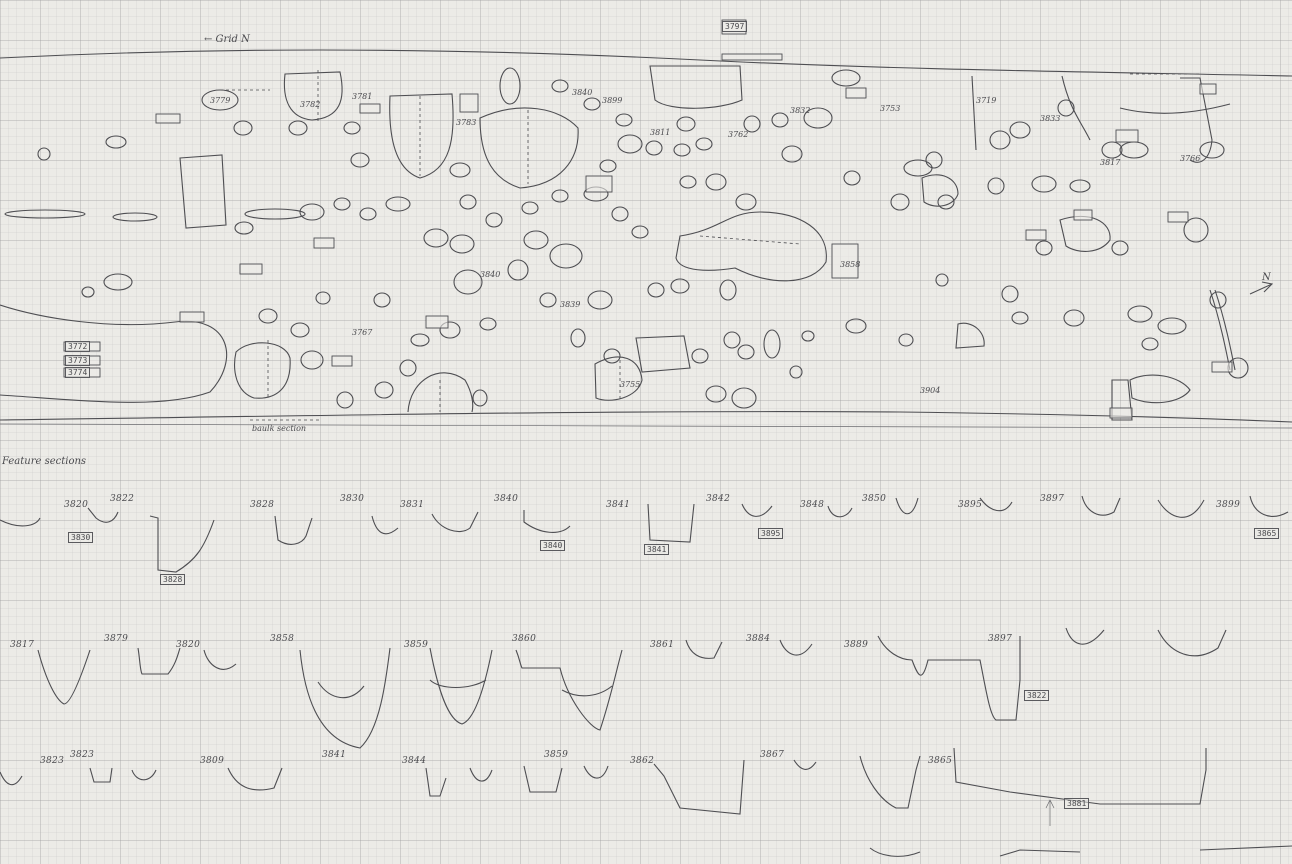 This screenshot has width=1292, height=864. I want to click on section-number-label: 3895, so click(970, 505).